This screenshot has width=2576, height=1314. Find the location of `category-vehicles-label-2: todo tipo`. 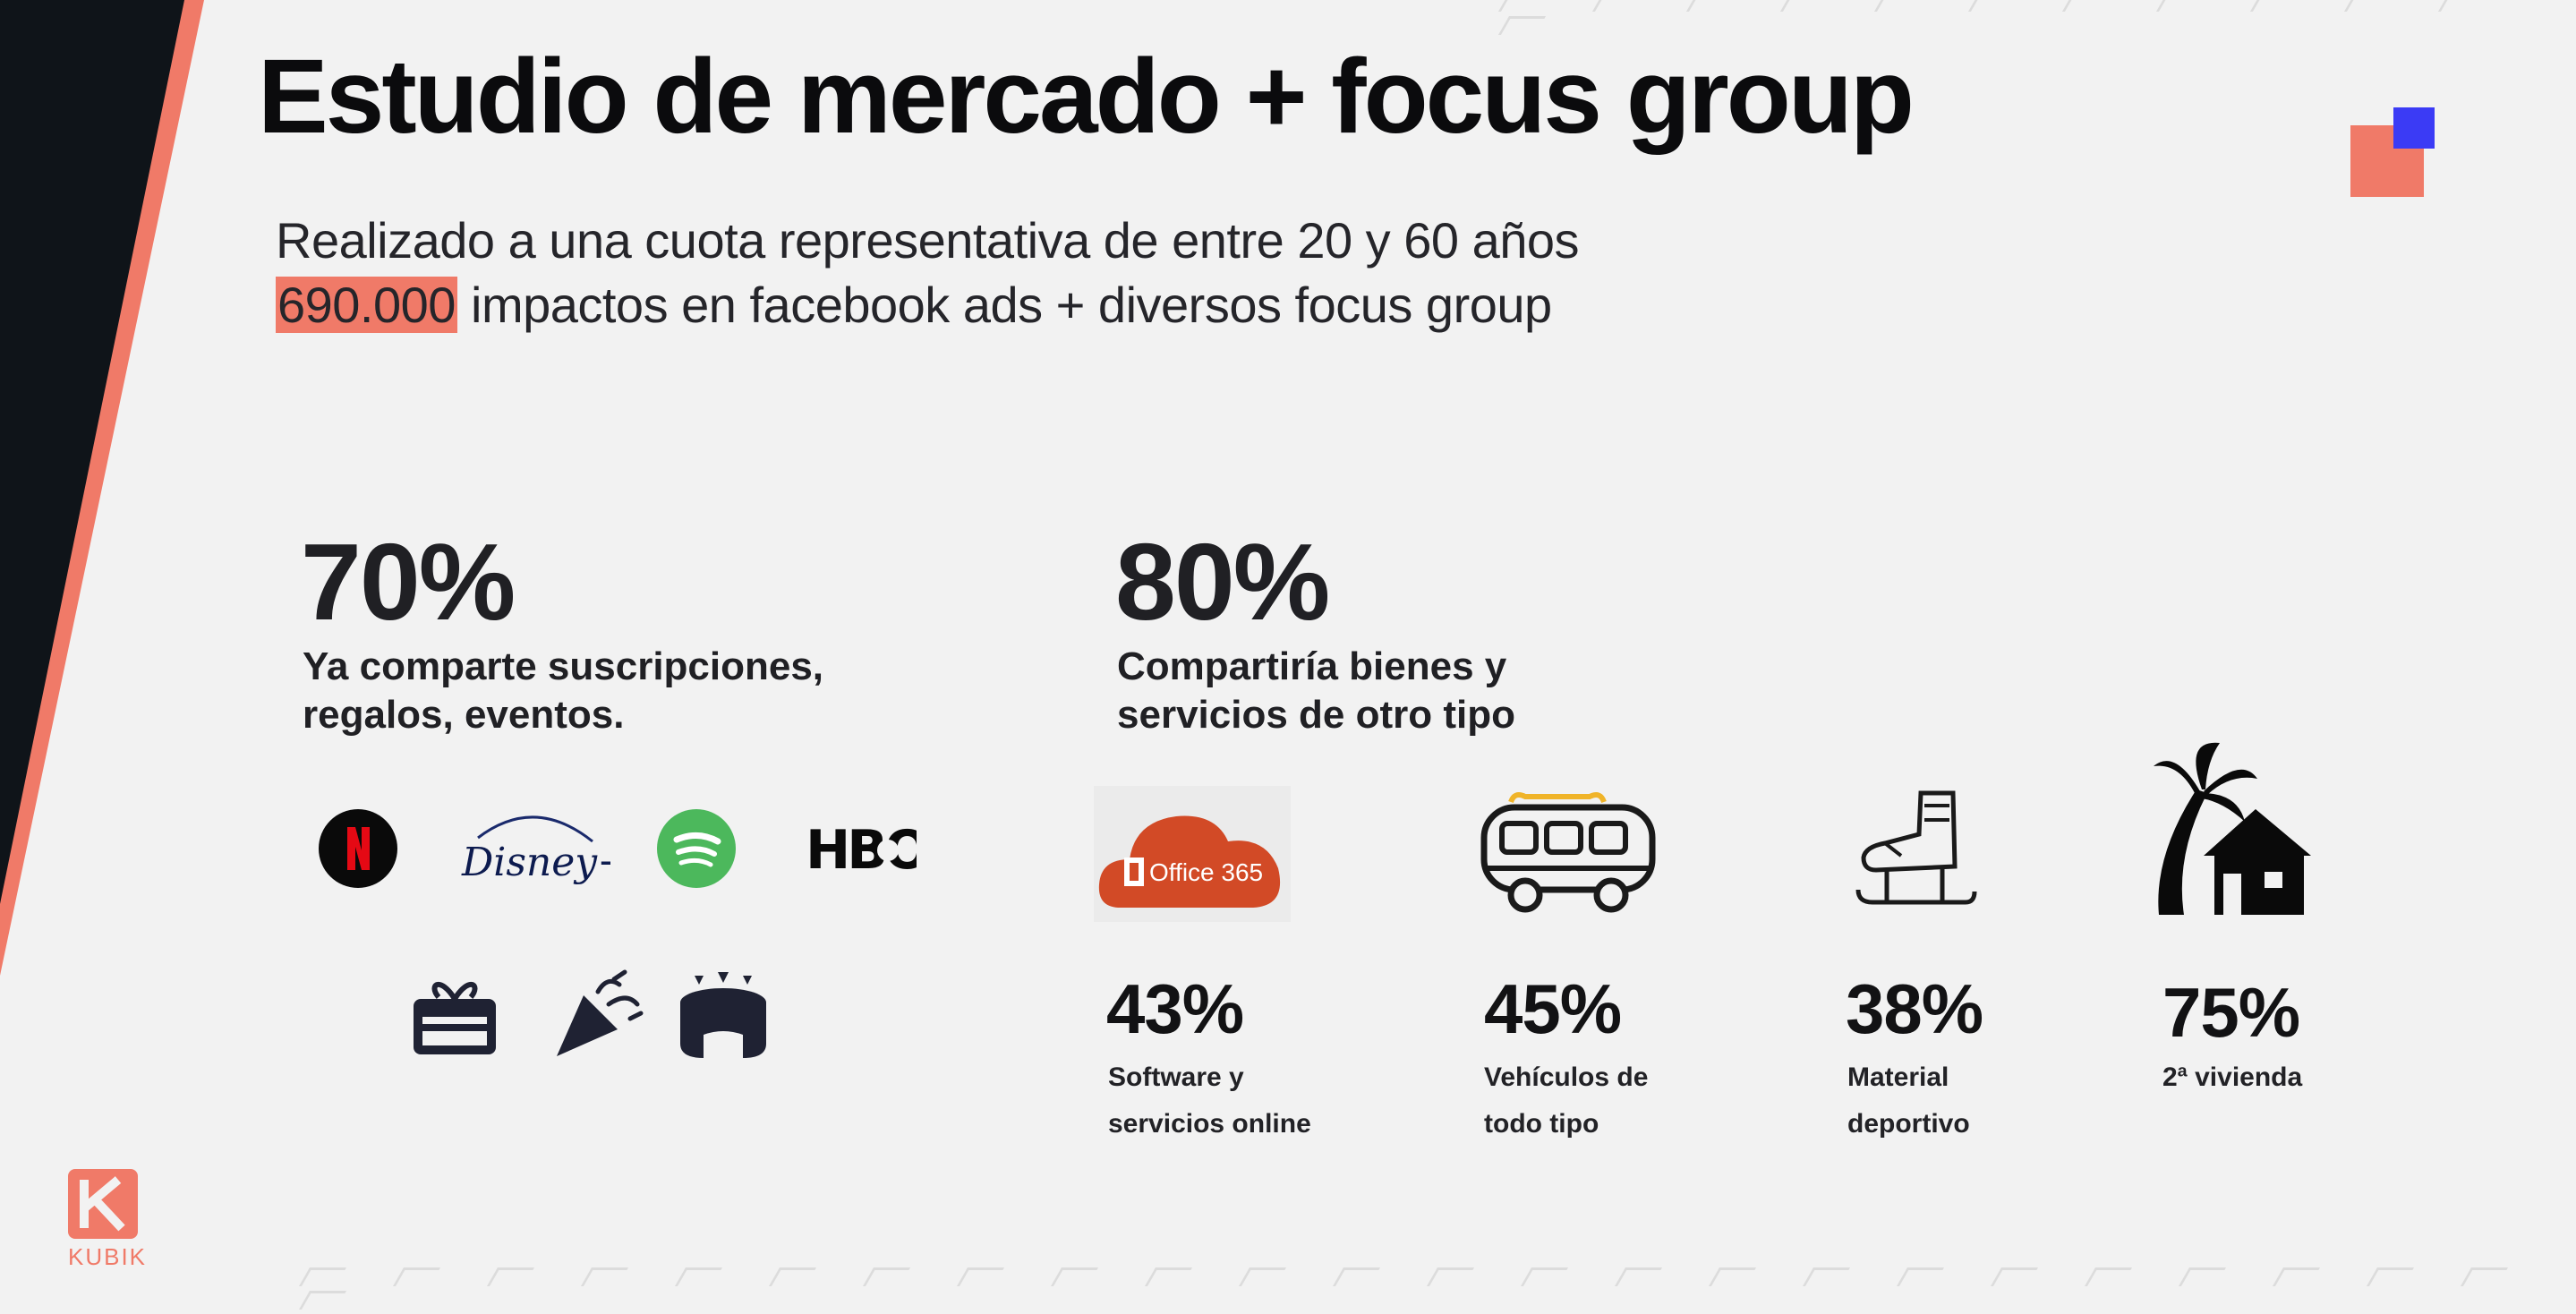

category-vehicles-label-2: todo tipo is located at coordinates (1541, 1124).